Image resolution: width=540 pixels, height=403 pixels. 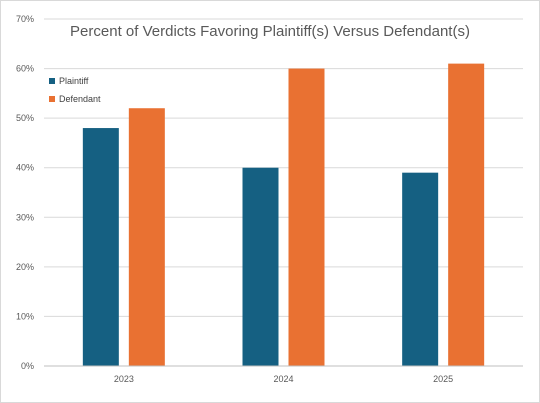 I want to click on x-tick-label: 2023, so click(x=124, y=379).